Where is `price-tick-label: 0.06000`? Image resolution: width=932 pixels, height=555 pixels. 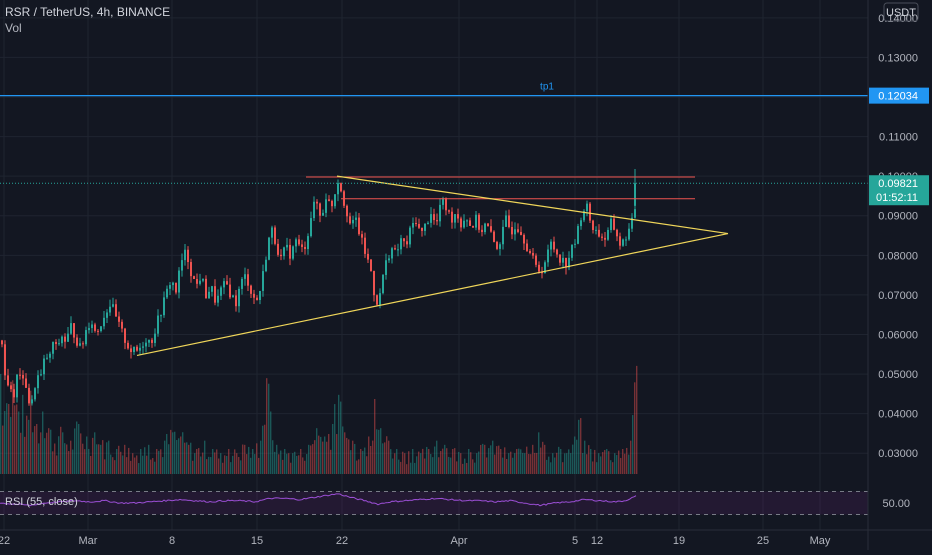
price-tick-label: 0.06000 is located at coordinates (898, 335).